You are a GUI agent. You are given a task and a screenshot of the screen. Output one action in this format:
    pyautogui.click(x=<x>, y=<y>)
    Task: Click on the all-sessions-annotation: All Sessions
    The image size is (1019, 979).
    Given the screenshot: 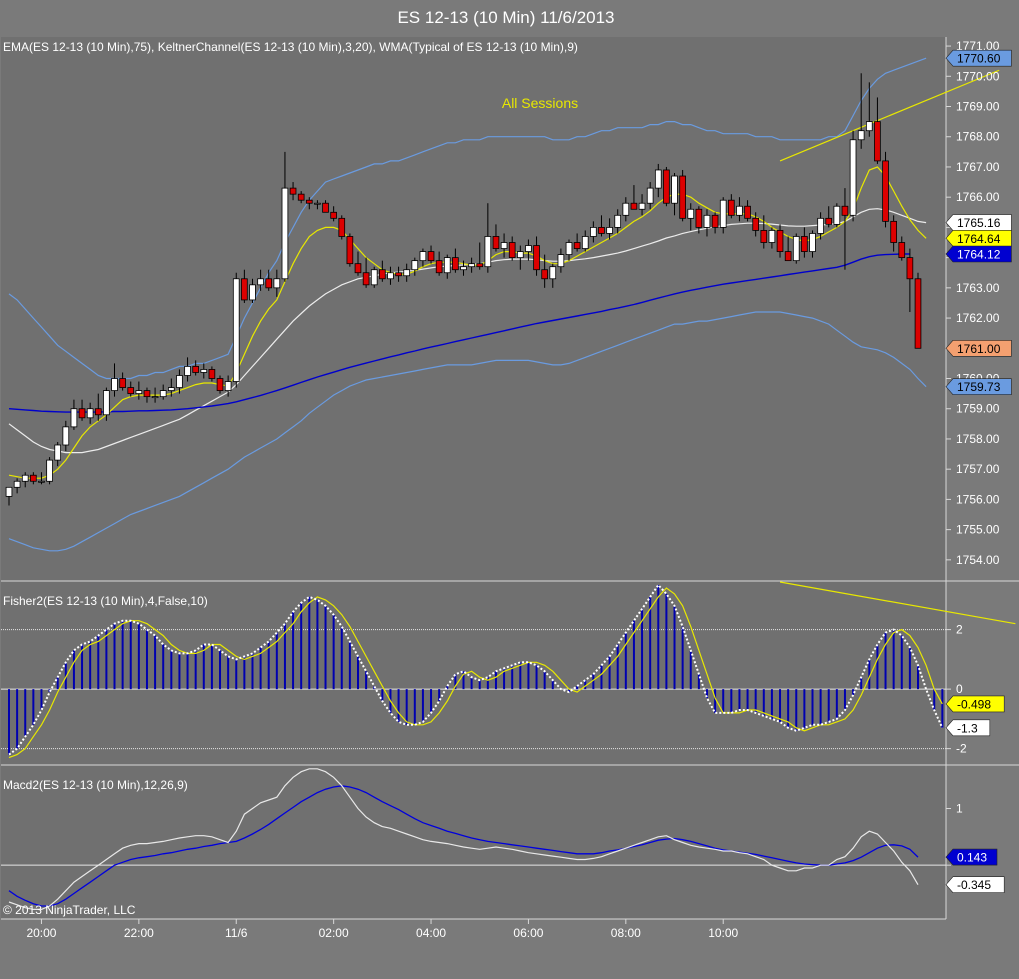 What is the action you would take?
    pyautogui.click(x=540, y=103)
    